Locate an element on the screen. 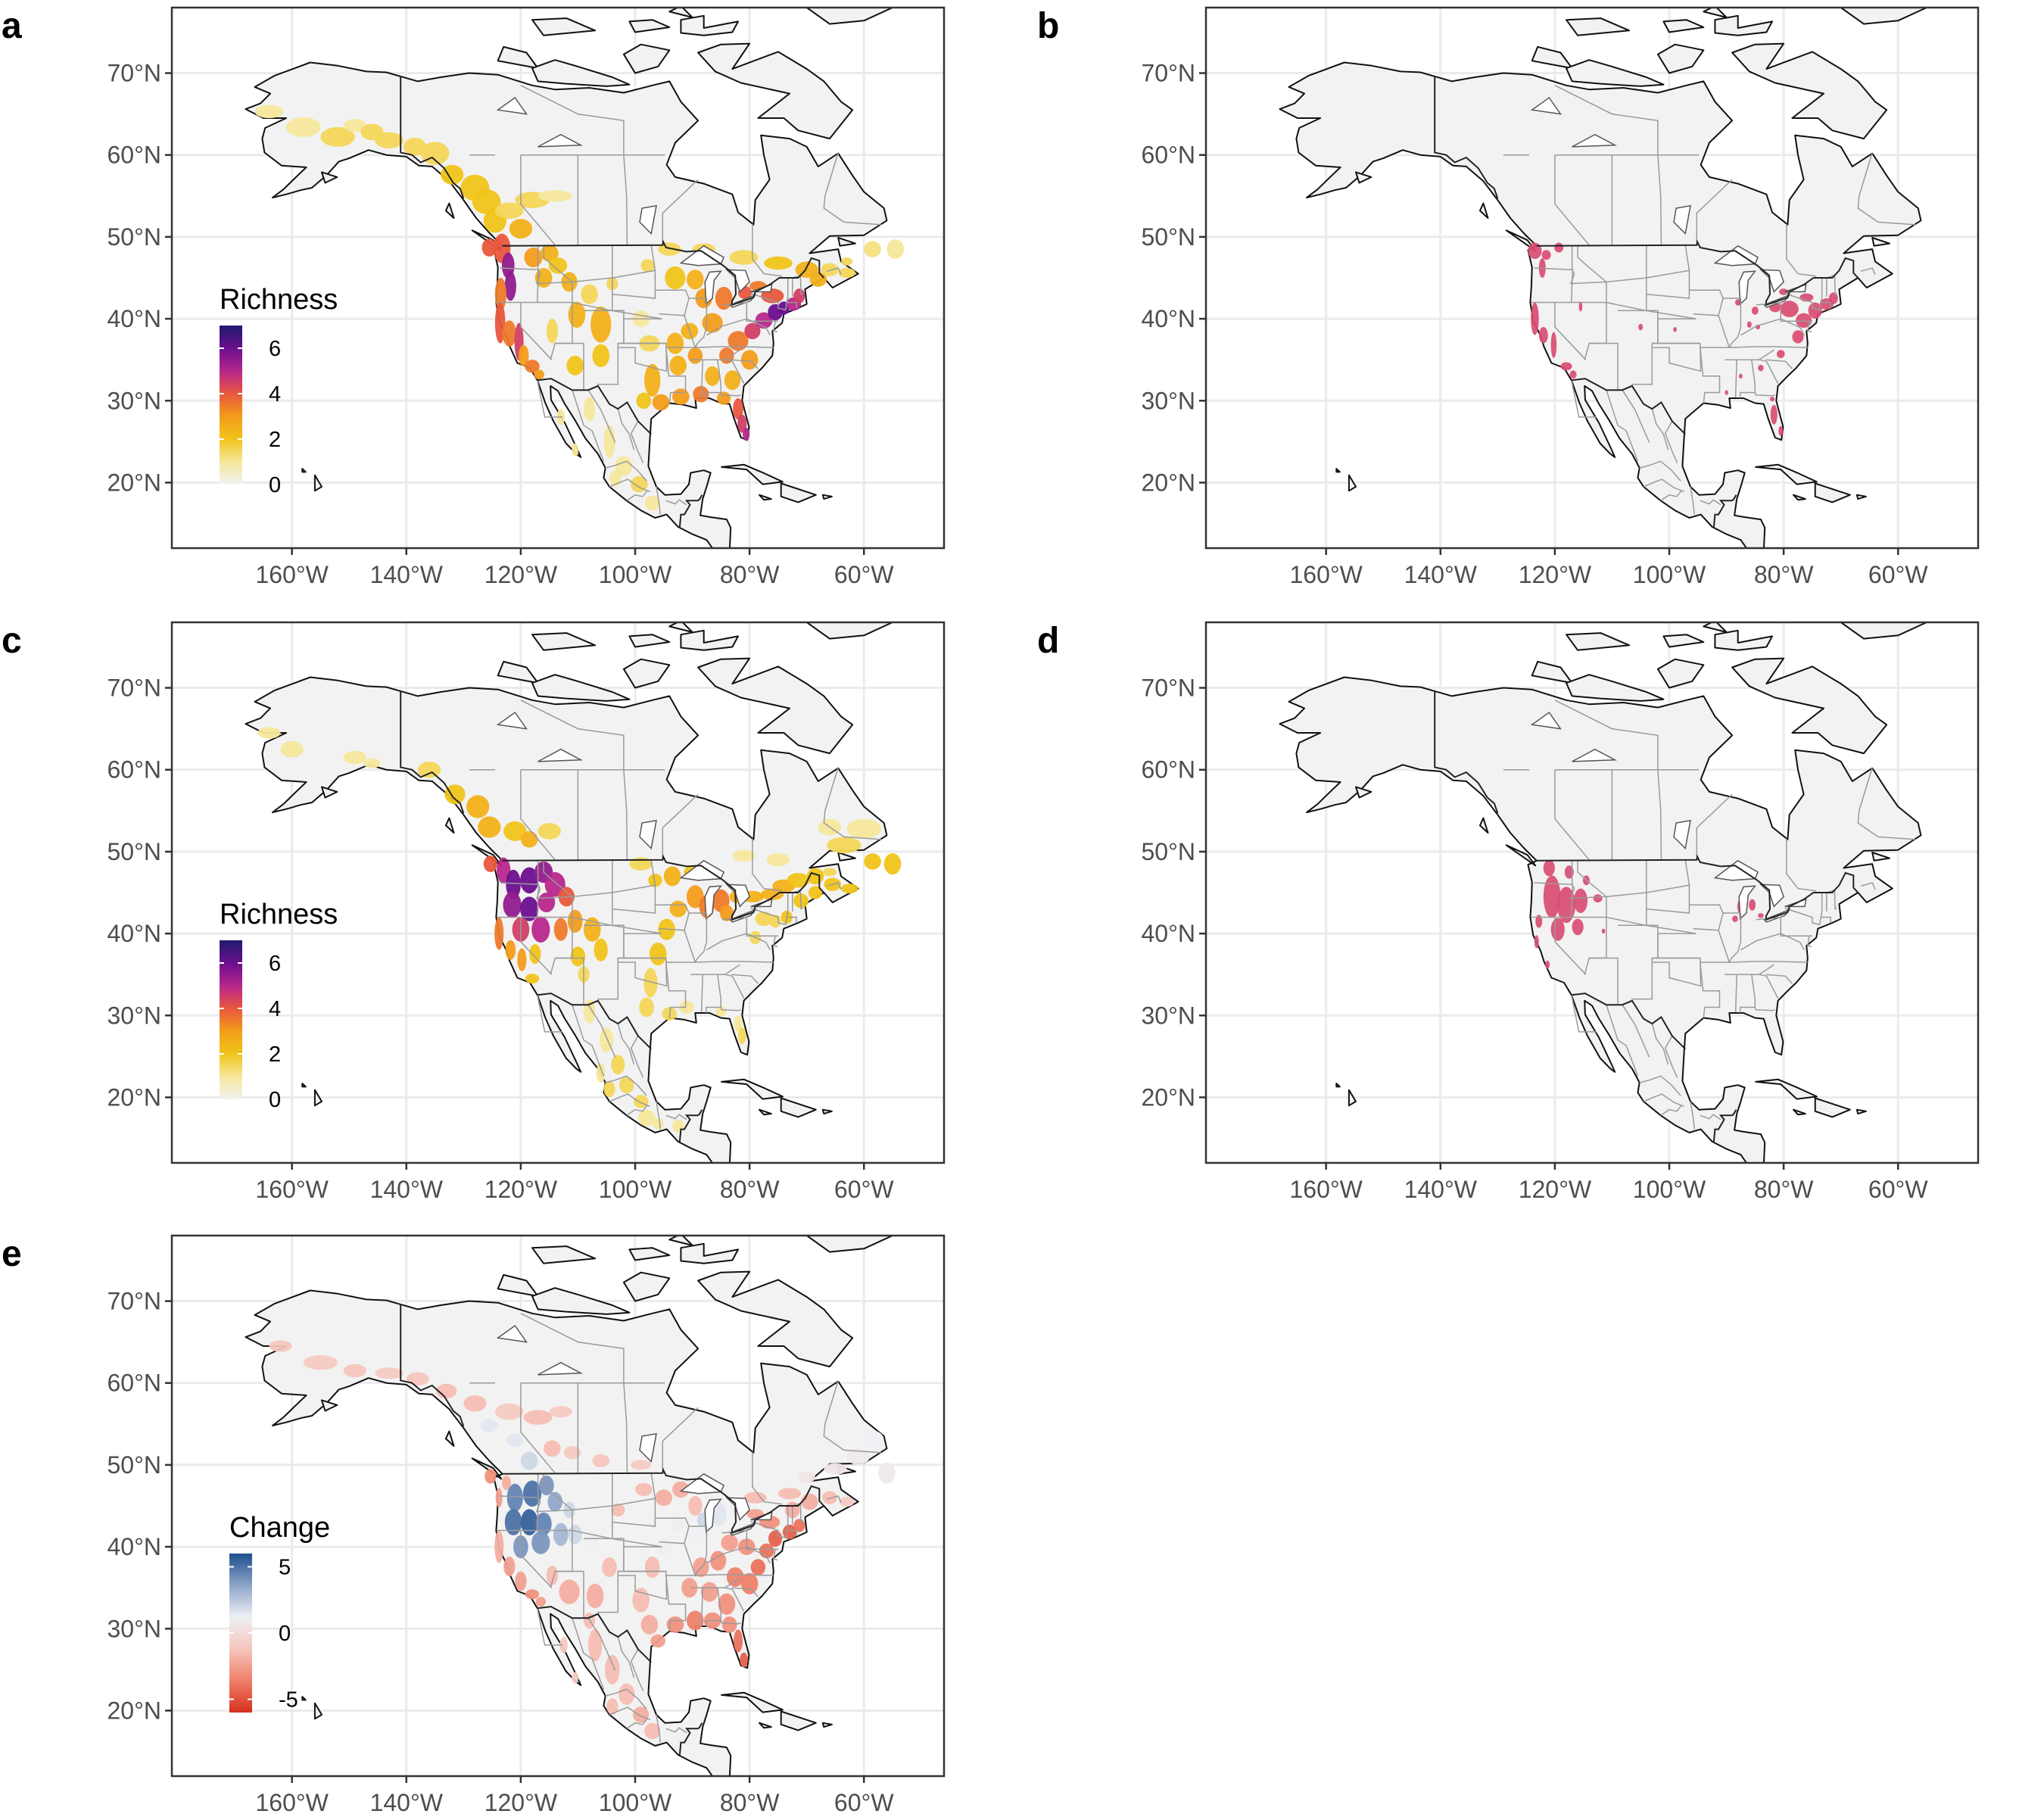 The height and width of the screenshot is (1817, 2044). lon-label-0: 160°W is located at coordinates (292, 1802).